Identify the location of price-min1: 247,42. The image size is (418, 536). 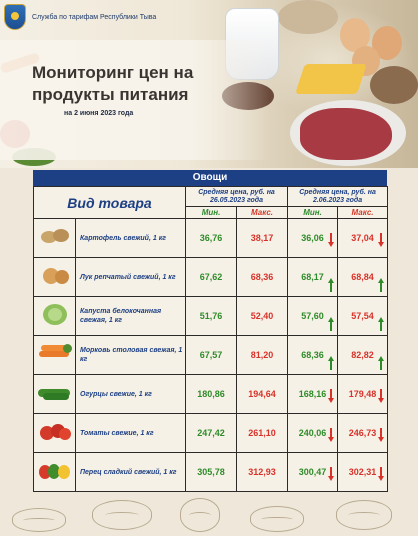
(211, 433).